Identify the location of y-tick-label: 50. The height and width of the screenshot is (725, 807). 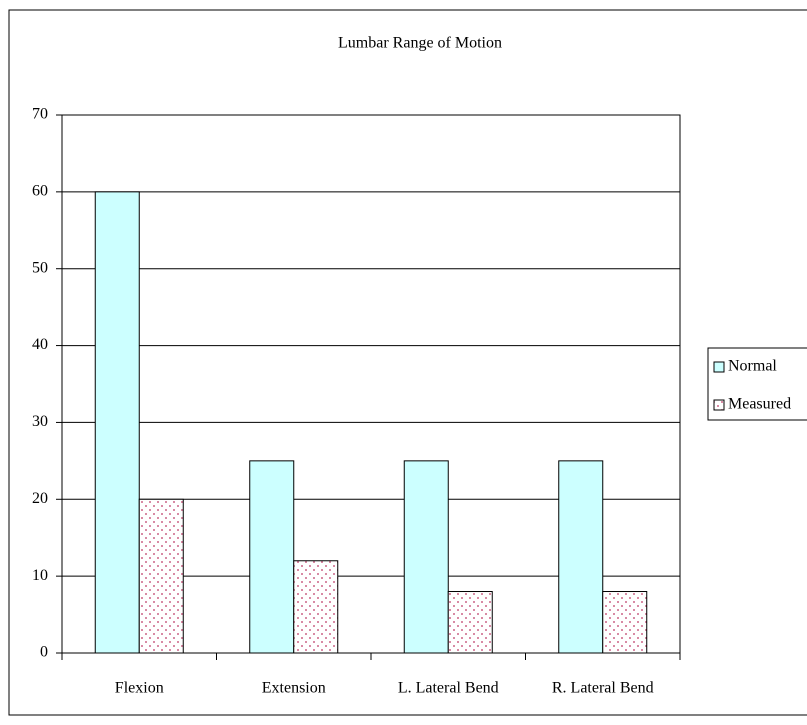
(40, 267).